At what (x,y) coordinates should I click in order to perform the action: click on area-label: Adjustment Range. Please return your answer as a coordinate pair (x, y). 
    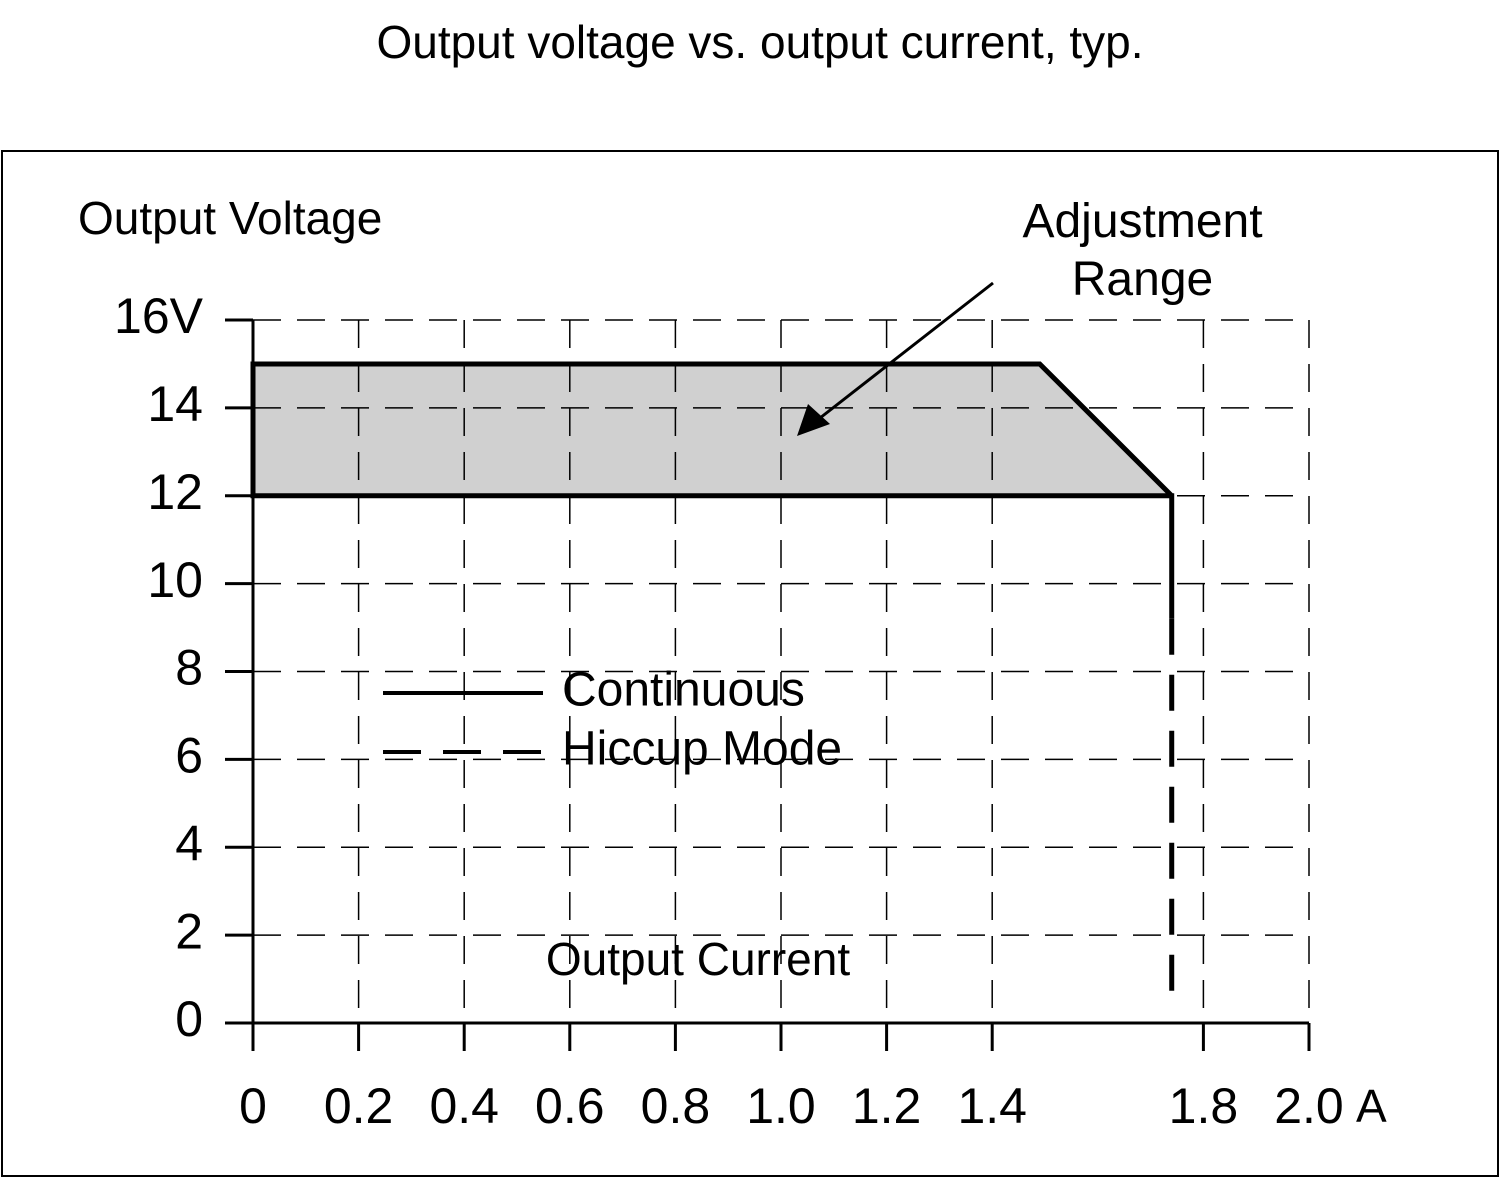
    Looking at the image, I should click on (1142, 250).